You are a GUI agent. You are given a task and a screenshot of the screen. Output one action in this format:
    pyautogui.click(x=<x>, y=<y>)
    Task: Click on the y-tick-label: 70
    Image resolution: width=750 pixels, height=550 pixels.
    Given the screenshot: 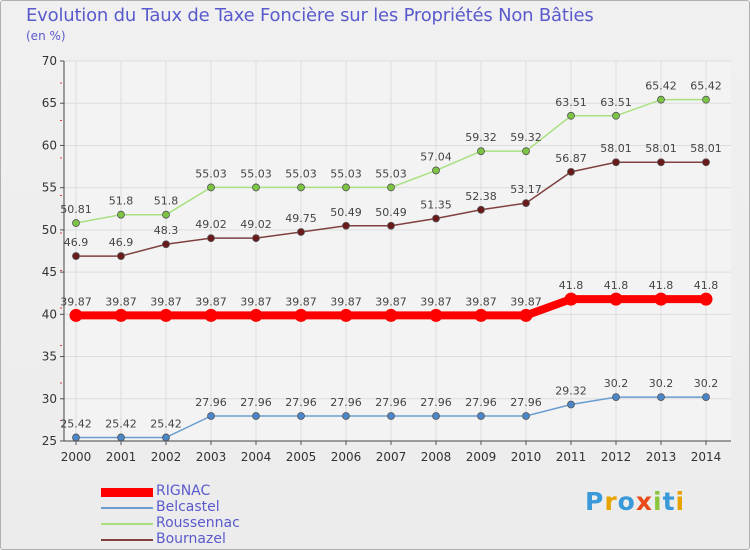 What is the action you would take?
    pyautogui.click(x=49, y=61)
    